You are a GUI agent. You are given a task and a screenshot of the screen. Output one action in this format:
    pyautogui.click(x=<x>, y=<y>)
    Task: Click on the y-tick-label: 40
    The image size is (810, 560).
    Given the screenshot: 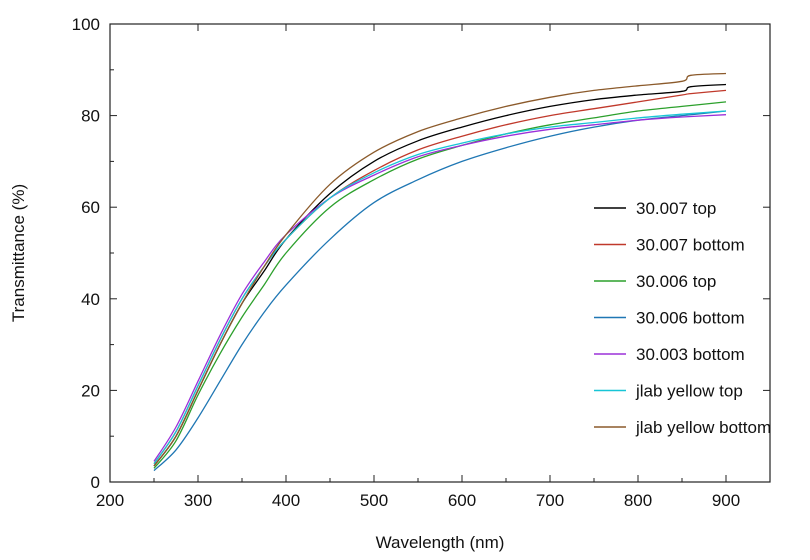 What is the action you would take?
    pyautogui.click(x=90, y=299)
    